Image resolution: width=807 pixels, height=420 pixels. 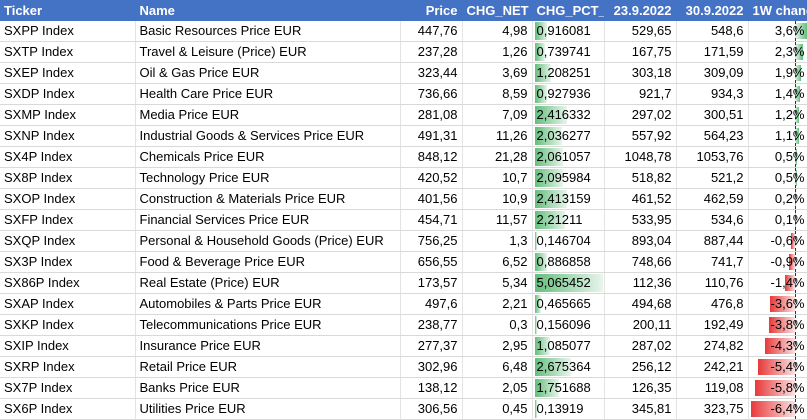 I want to click on ticker-cell: SXNP Index, so click(x=68, y=136).